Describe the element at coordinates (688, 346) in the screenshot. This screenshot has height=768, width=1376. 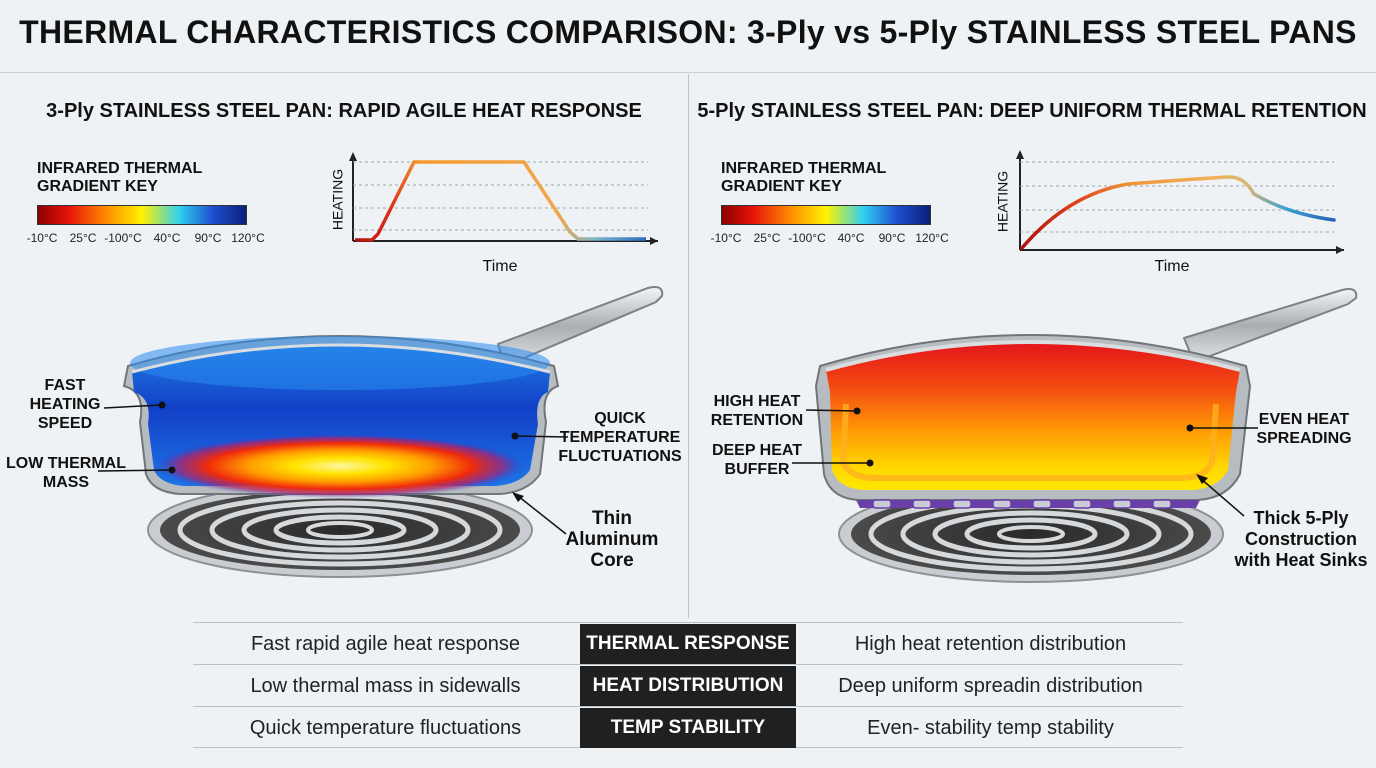
I see `center-divider` at that location.